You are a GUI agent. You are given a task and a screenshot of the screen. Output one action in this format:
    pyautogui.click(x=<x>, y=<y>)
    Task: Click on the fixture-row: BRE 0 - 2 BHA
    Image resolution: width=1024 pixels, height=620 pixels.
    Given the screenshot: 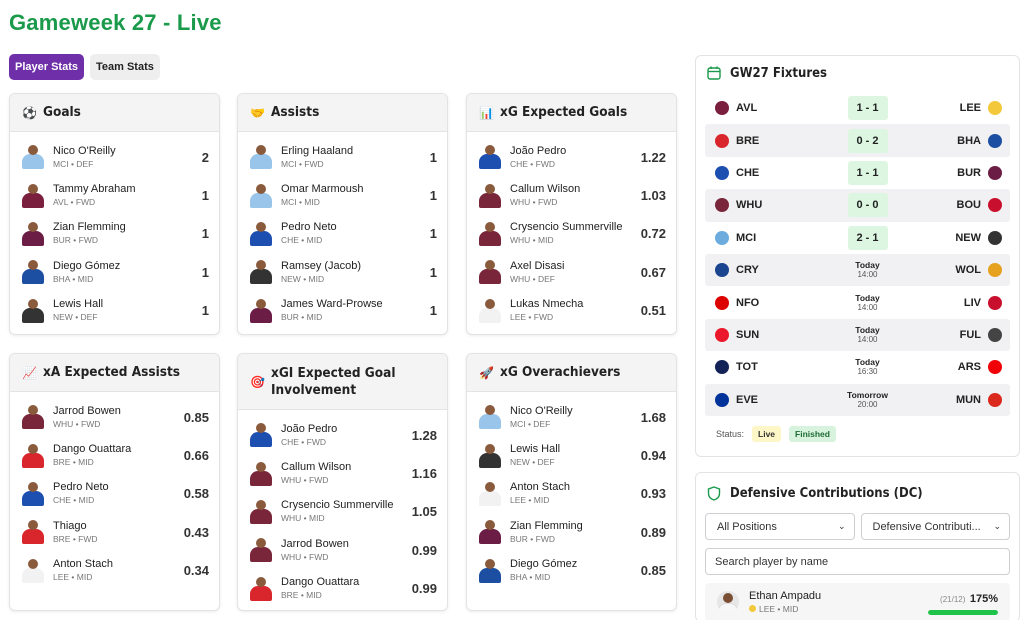 What is the action you would take?
    pyautogui.click(x=857, y=140)
    